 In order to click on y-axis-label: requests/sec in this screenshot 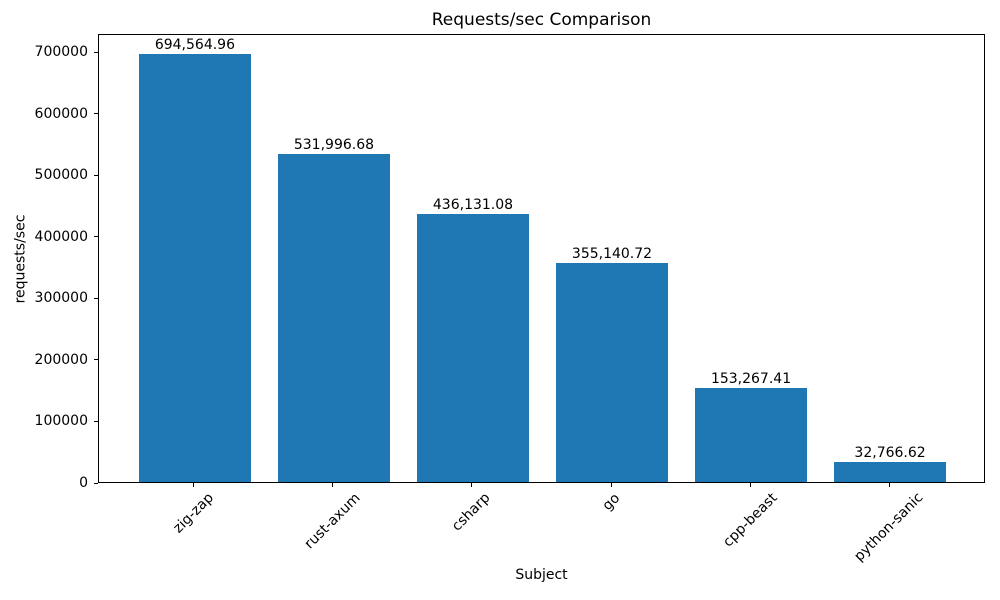, I will do `click(20, 259)`.